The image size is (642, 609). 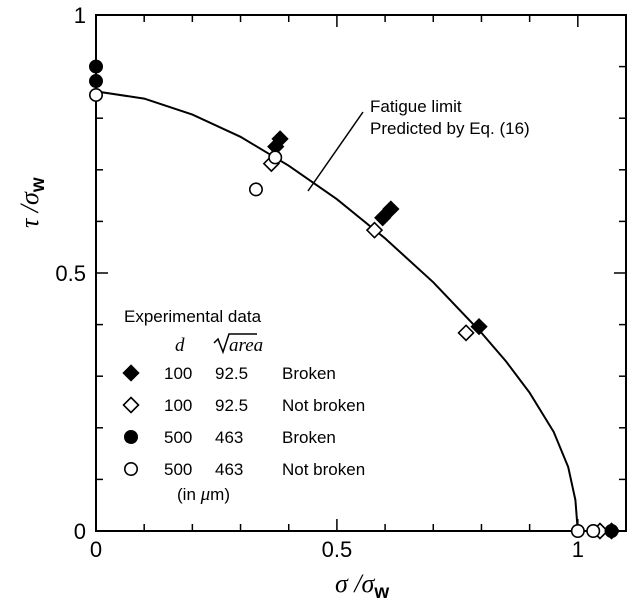 I want to click on annotation-line2: Predicted by Eq. (16), so click(x=450, y=128).